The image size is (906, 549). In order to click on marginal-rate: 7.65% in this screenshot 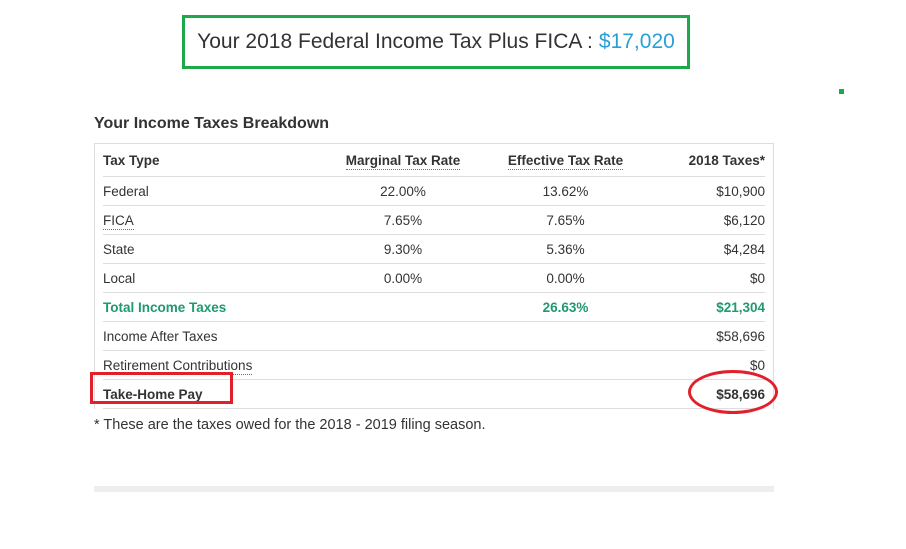, I will do `click(403, 220)`.